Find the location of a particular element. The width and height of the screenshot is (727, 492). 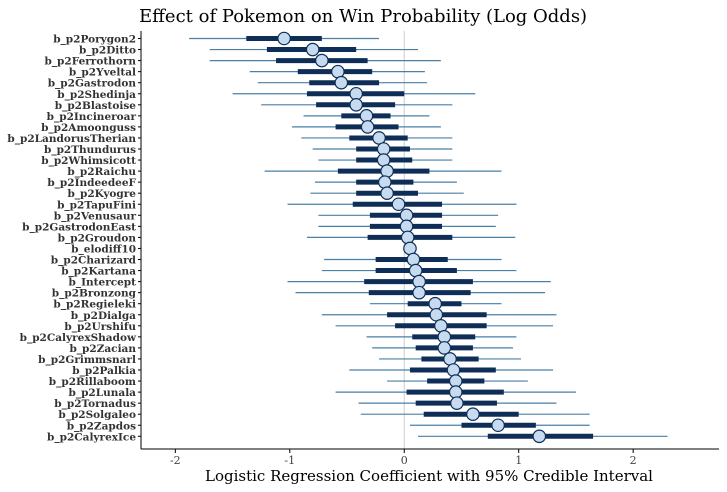

x-tick-label: -1 is located at coordinates (289, 460).